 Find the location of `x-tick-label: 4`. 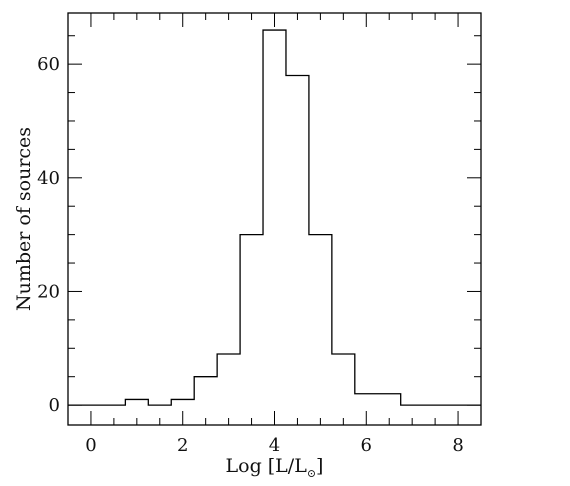

x-tick-label: 4 is located at coordinates (274, 445).